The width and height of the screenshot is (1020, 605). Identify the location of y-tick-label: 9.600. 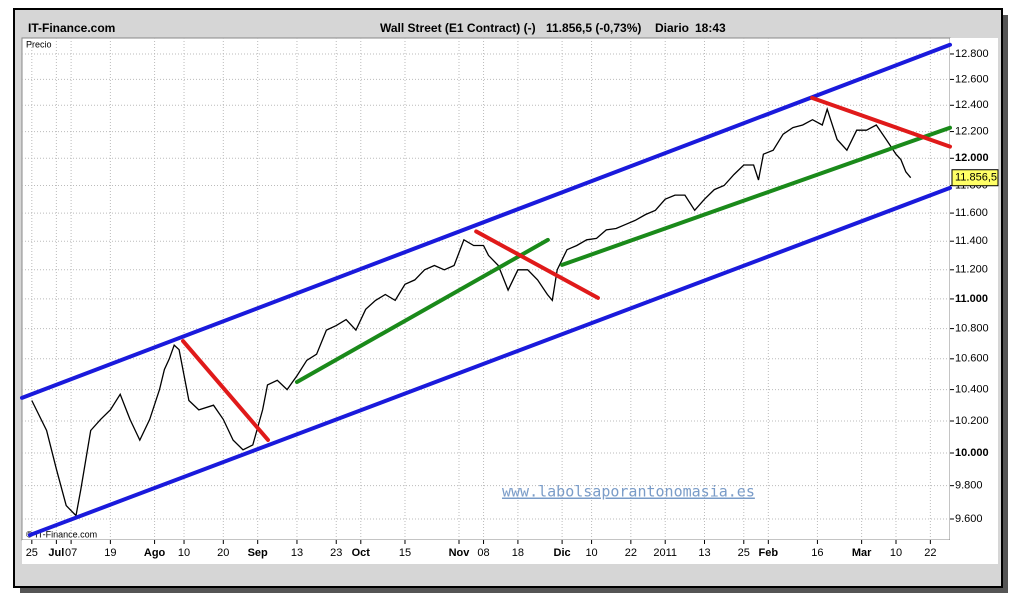
(969, 519).